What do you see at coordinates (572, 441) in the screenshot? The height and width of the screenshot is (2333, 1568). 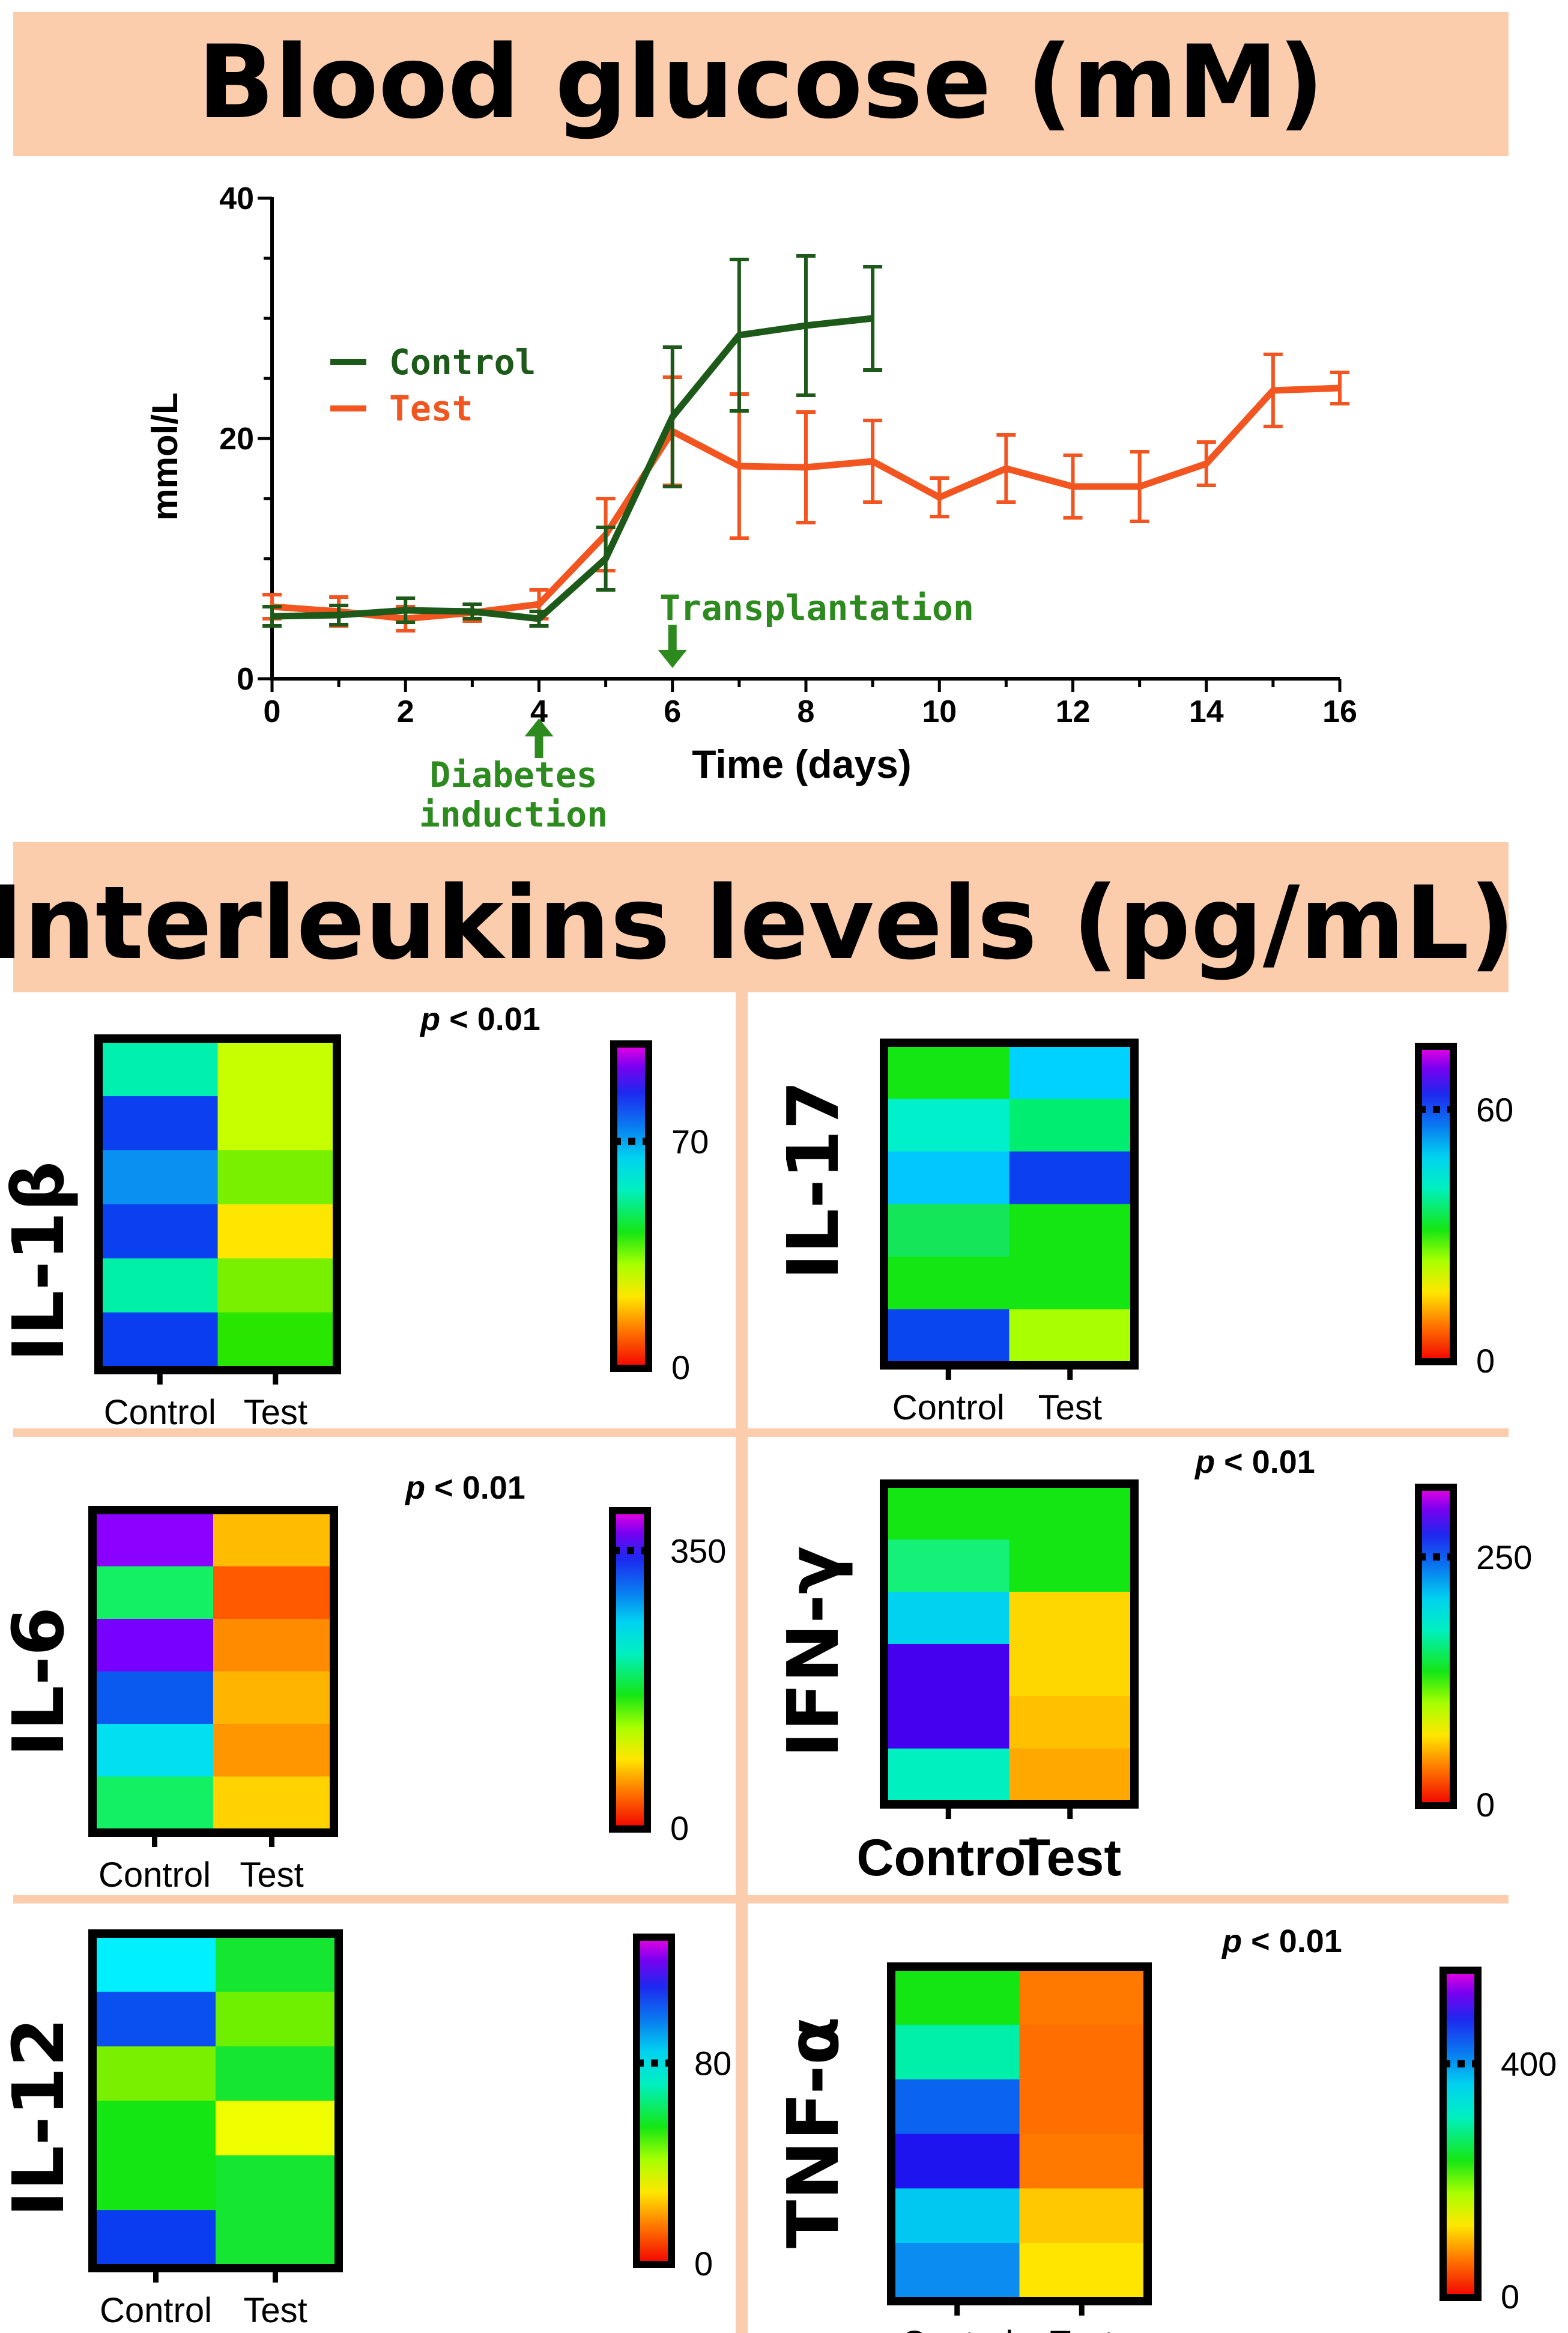 I see `series-control` at bounding box center [572, 441].